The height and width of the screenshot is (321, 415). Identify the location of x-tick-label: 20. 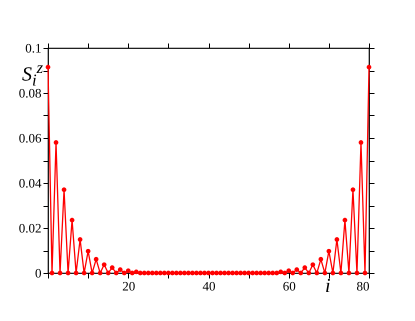
(129, 286).